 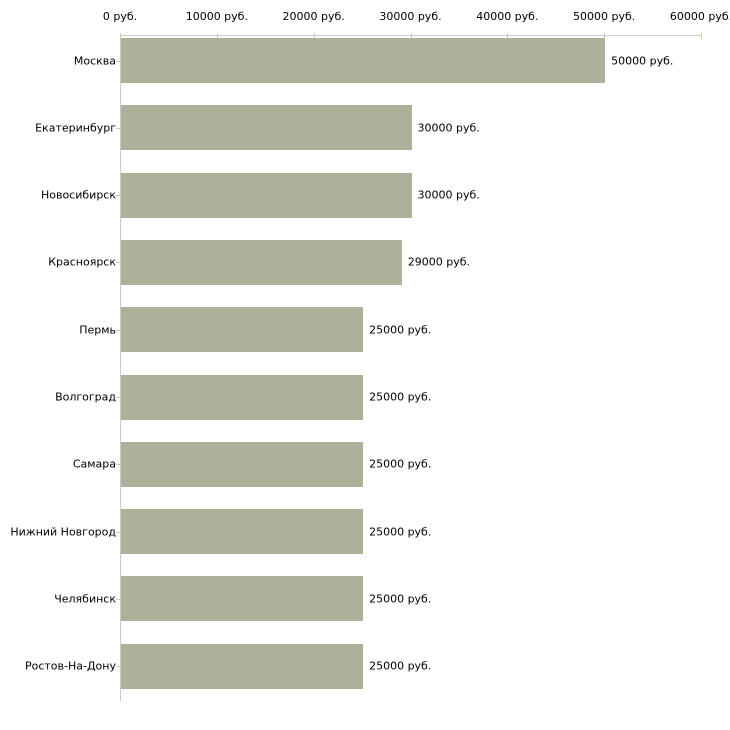 What do you see at coordinates (63, 532) in the screenshot?
I see `category-label: Нижний Новгород` at bounding box center [63, 532].